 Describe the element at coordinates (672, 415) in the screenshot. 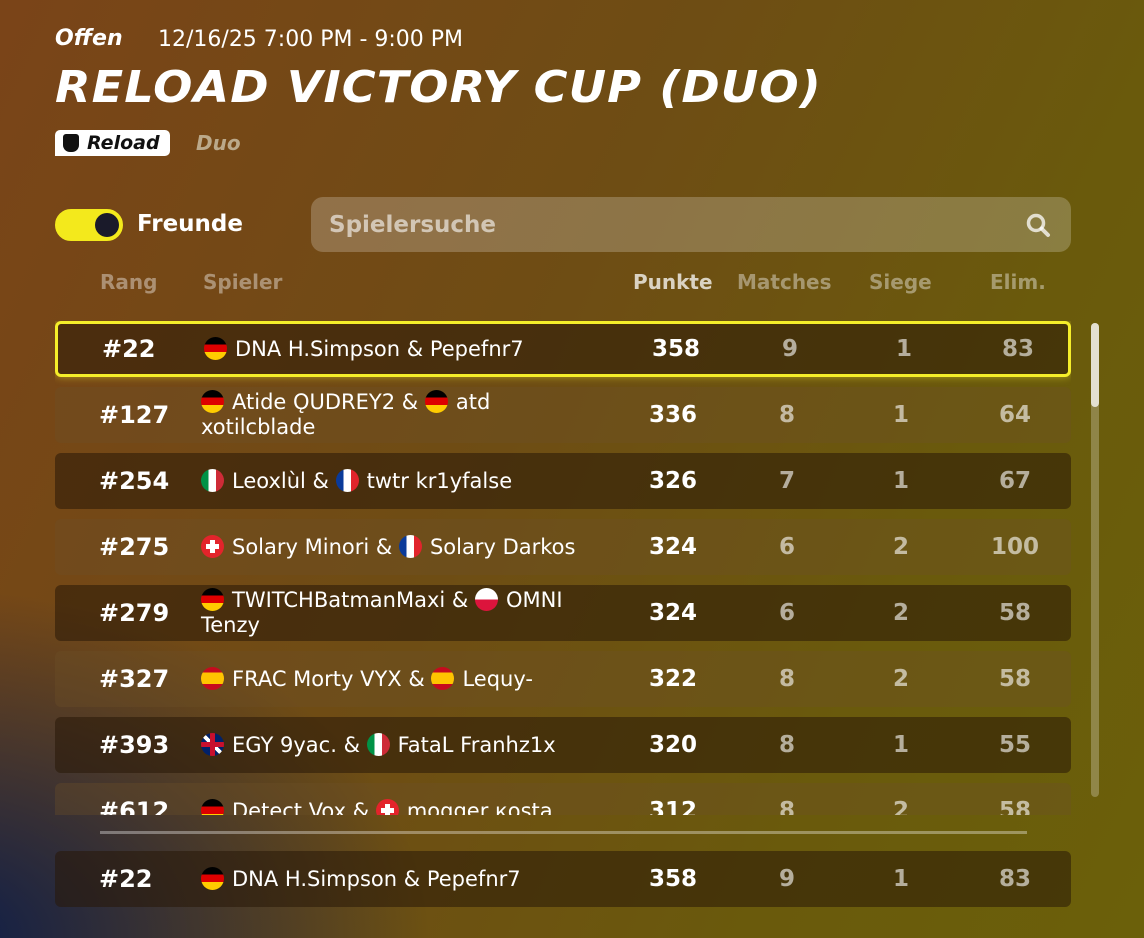

I see `points: 336` at that location.